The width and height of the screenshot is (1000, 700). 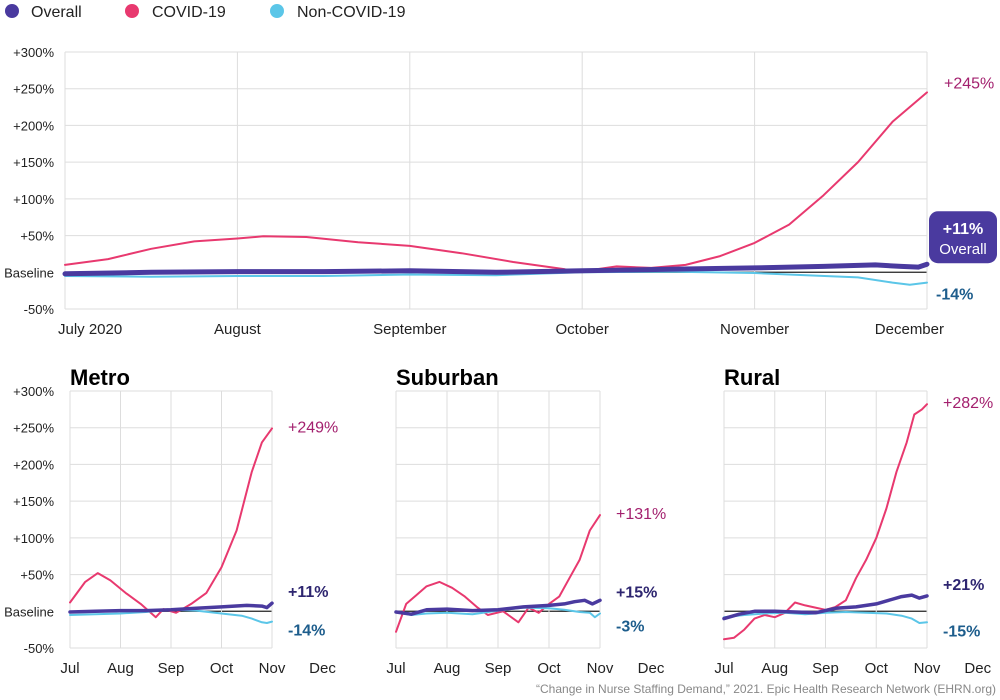 I want to click on series-end-sublabel: Overall, so click(x=963, y=249).